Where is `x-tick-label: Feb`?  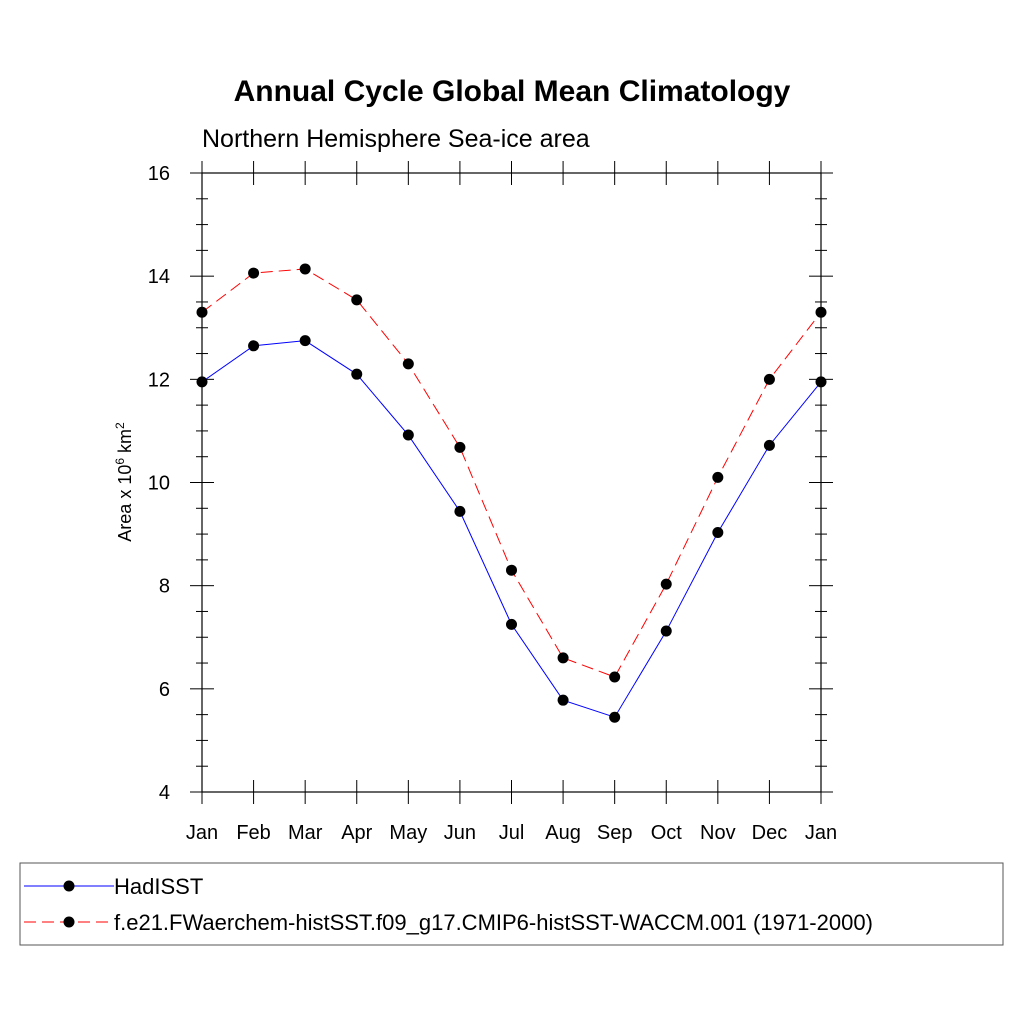
x-tick-label: Feb is located at coordinates (253, 833).